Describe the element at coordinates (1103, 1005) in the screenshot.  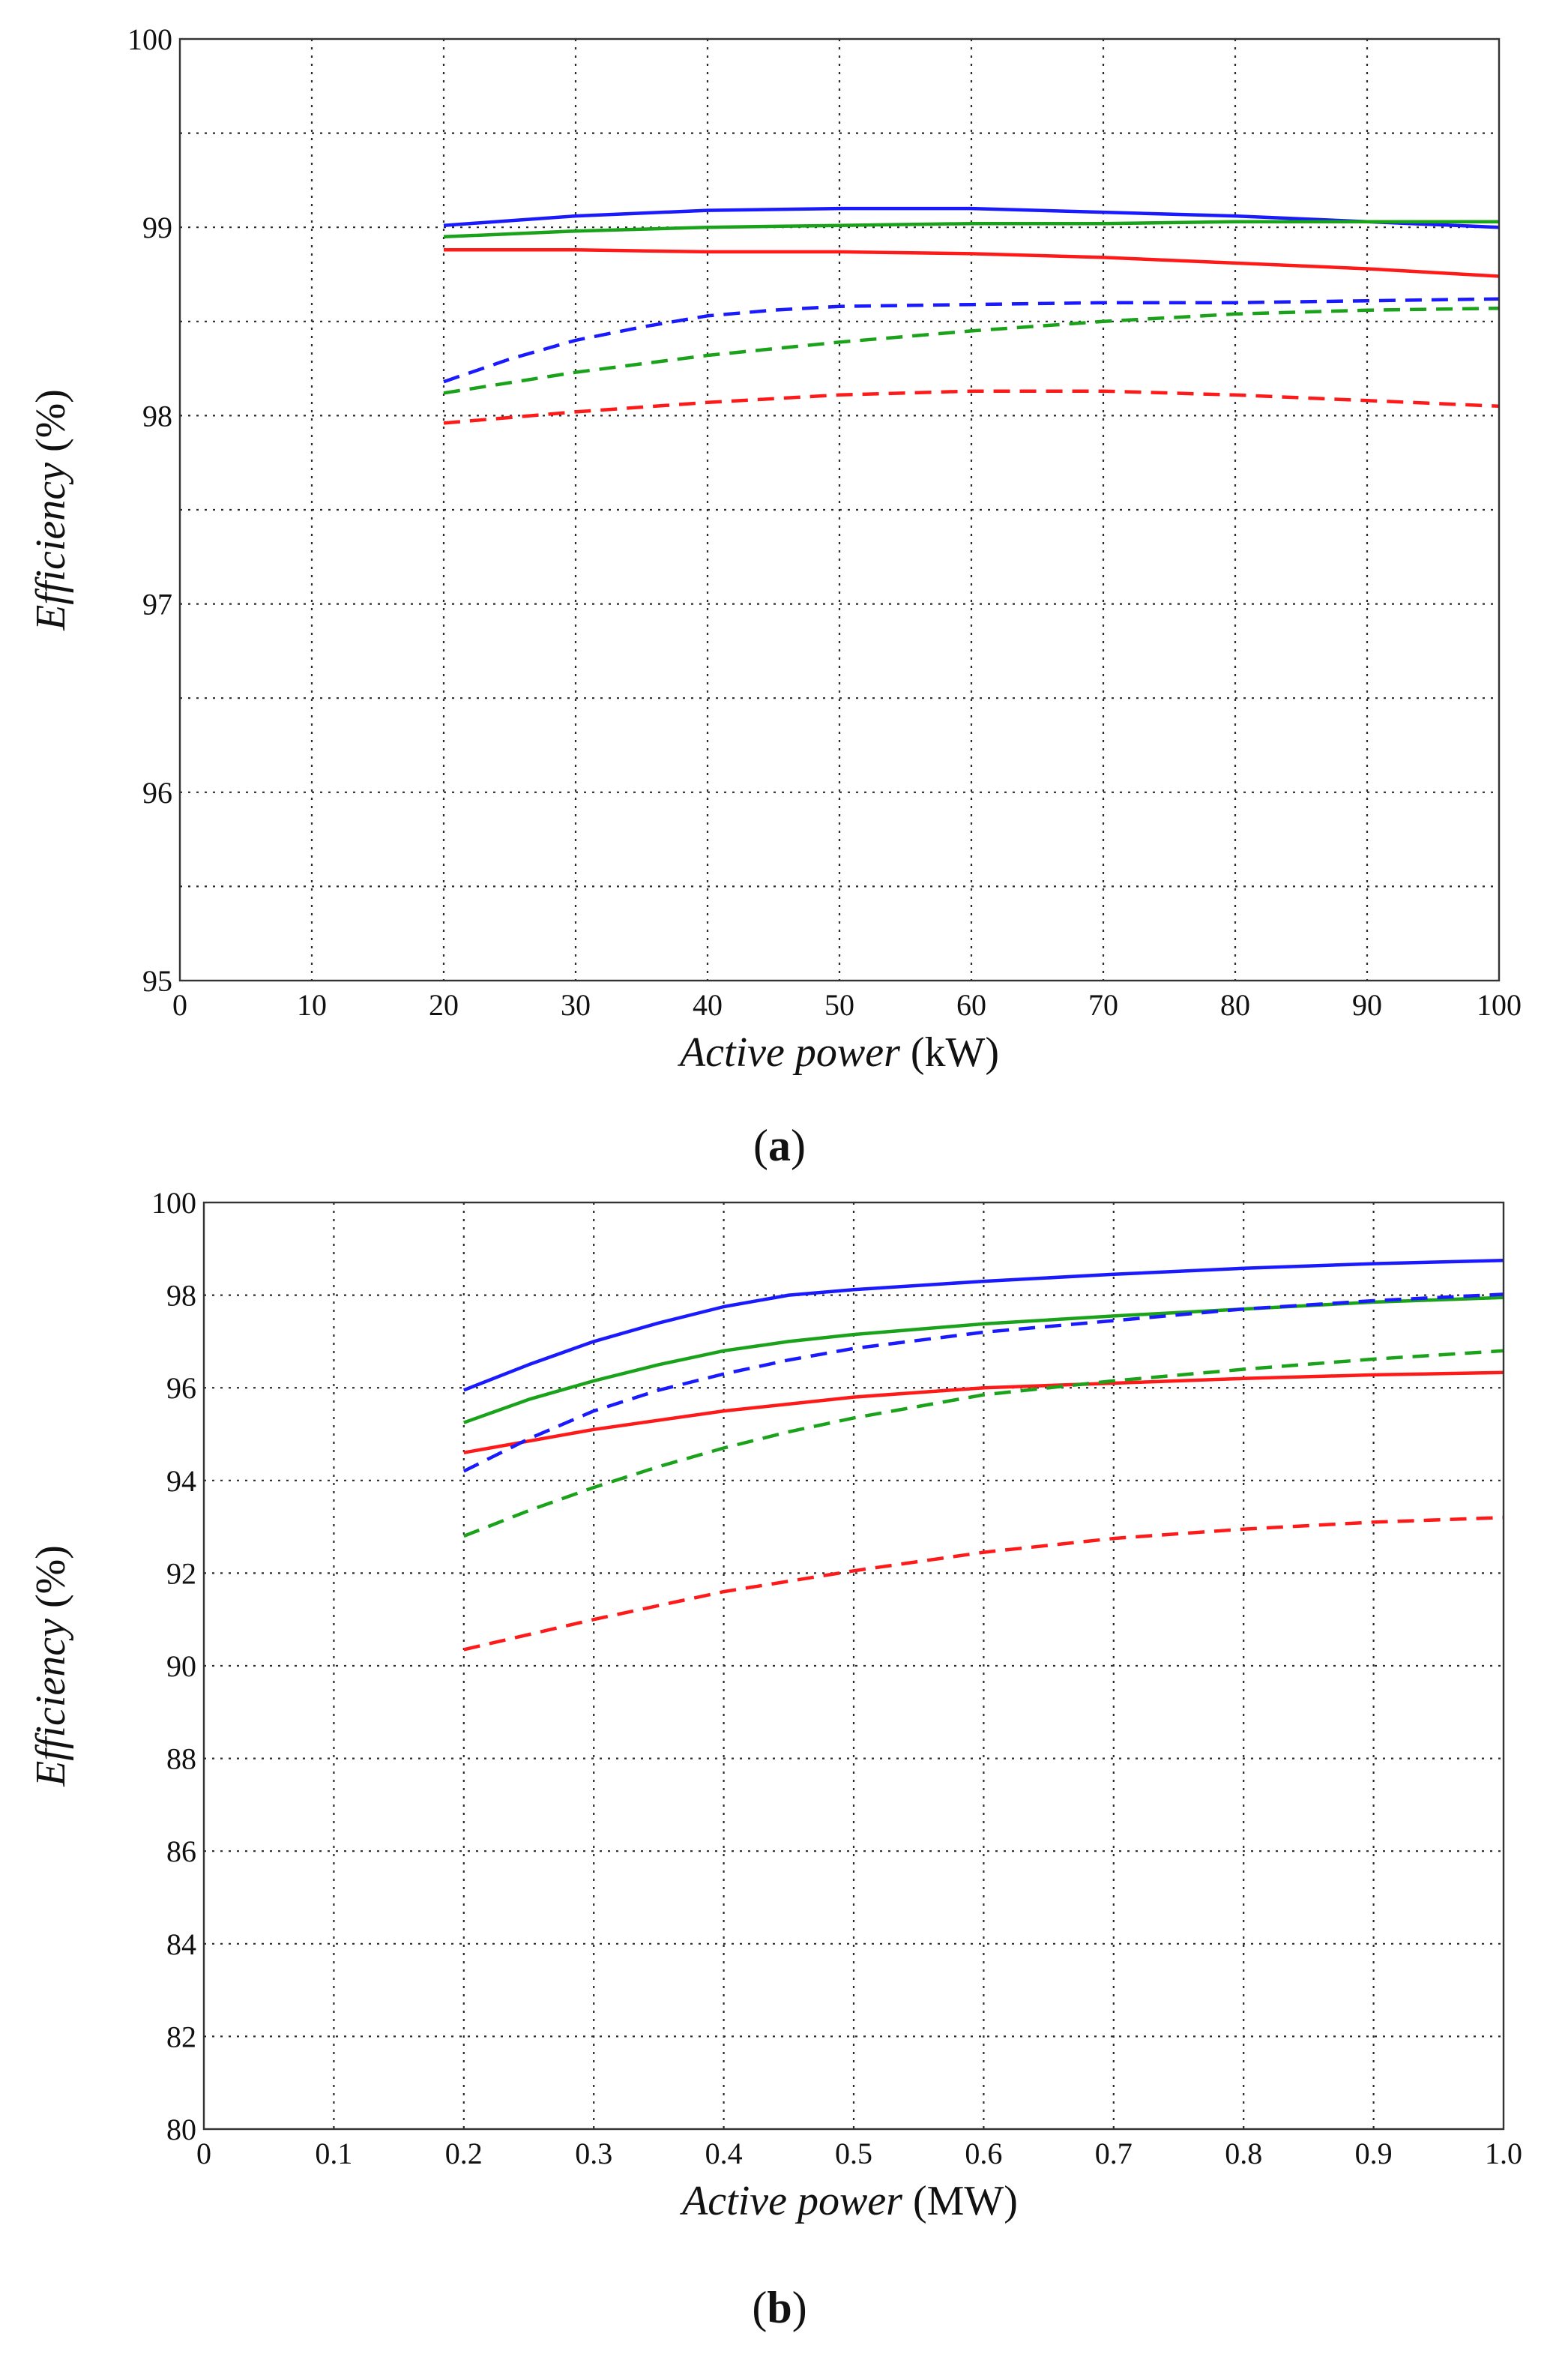
I see `x-tick-label: 70` at that location.